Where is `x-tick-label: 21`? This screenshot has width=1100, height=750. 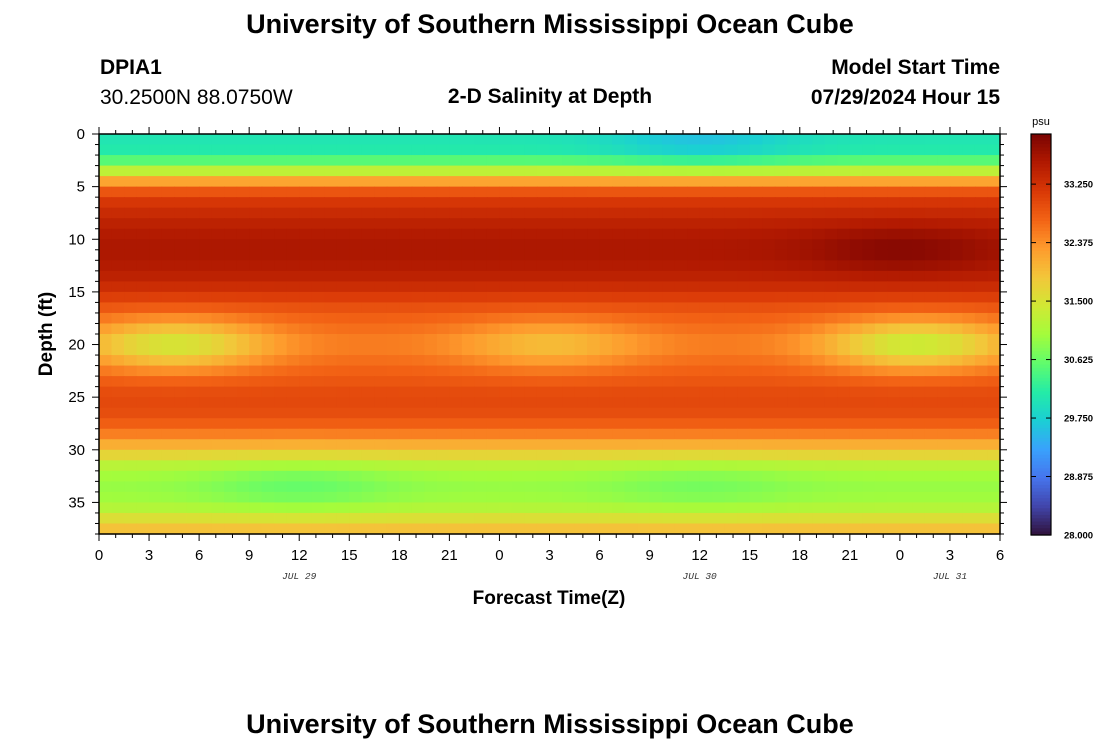 x-tick-label: 21 is located at coordinates (849, 555).